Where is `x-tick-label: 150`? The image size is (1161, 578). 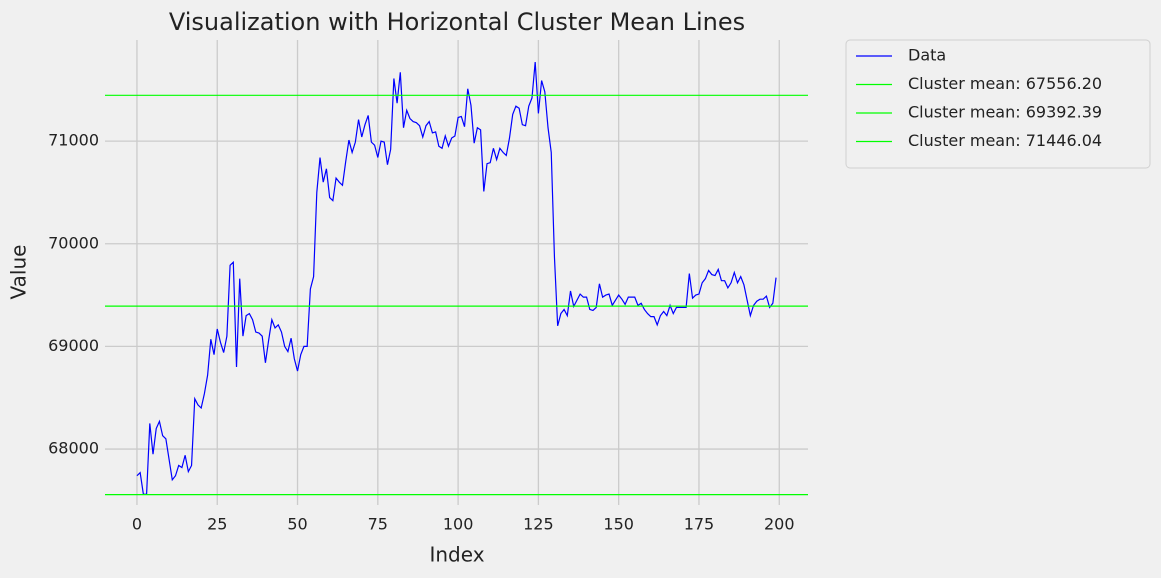
x-tick-label: 150 is located at coordinates (618, 524).